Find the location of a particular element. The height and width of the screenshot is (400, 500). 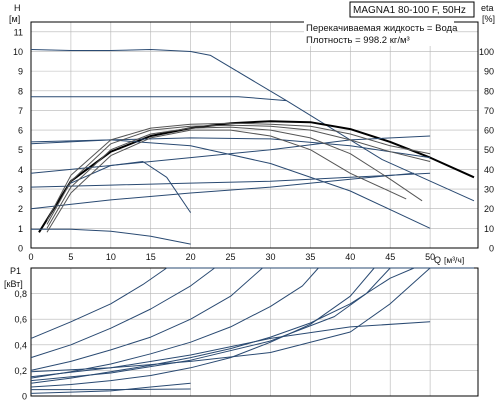

x-tick-label: 50 is located at coordinates (430, 257).